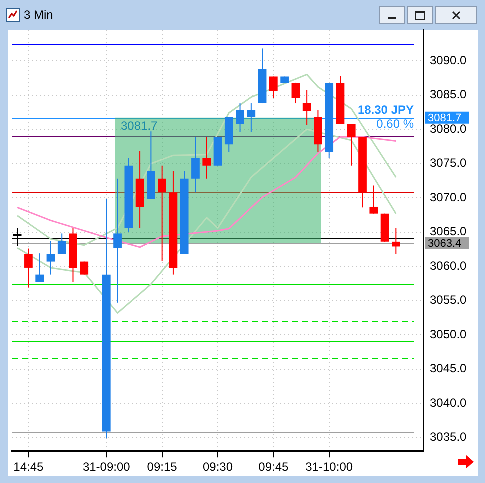 The height and width of the screenshot is (483, 485). Describe the element at coordinates (330, 467) in the screenshot. I see `x-tick-label: 31-10:00` at that location.